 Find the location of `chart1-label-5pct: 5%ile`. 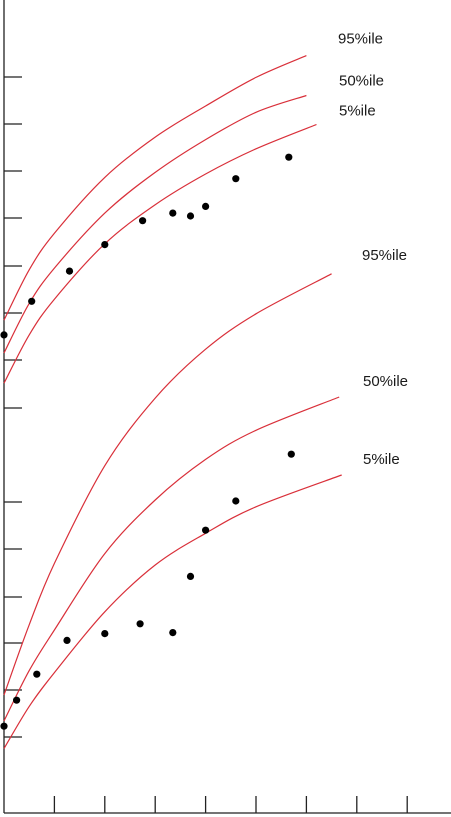

chart1-label-5pct: 5%ile is located at coordinates (357, 110).